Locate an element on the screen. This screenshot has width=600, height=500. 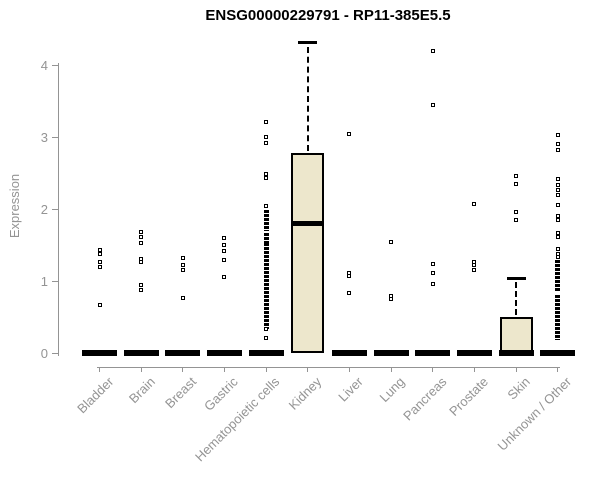
whisker-cap is located at coordinates (516, 278).